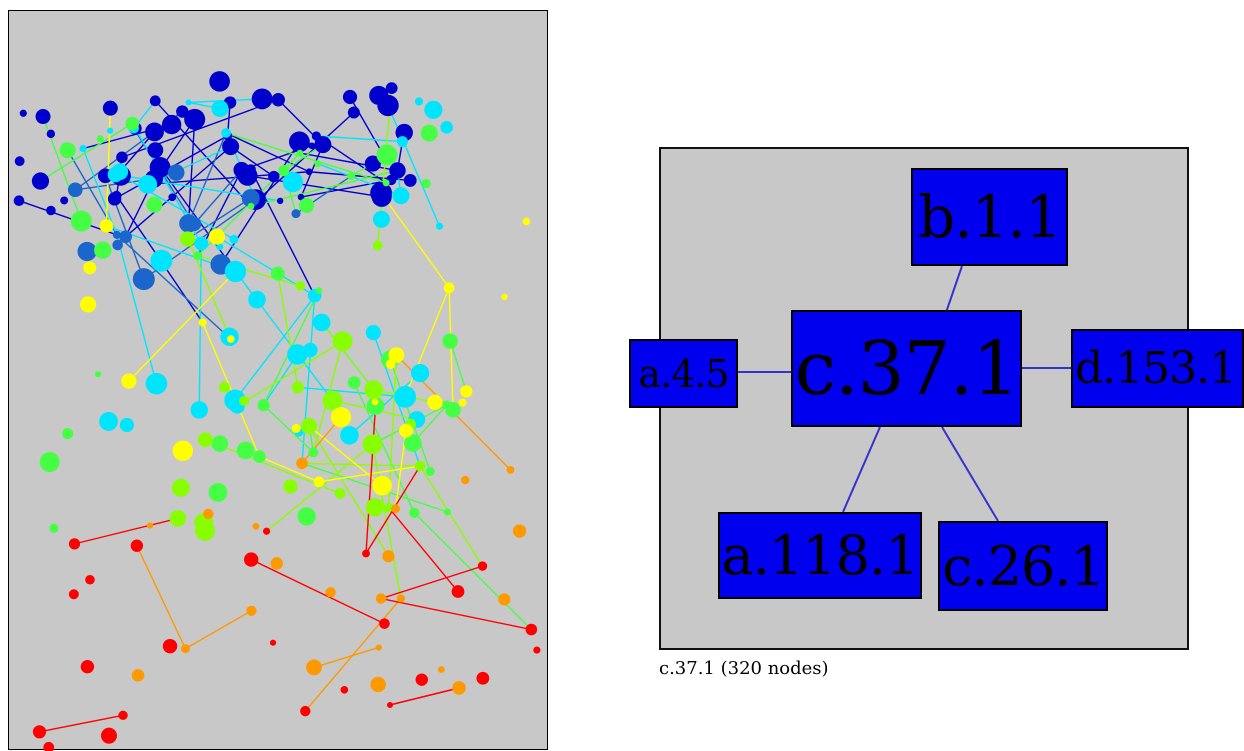  Describe the element at coordinates (683, 373) in the screenshot. I see `node-a-4-5: a.4.5` at that location.